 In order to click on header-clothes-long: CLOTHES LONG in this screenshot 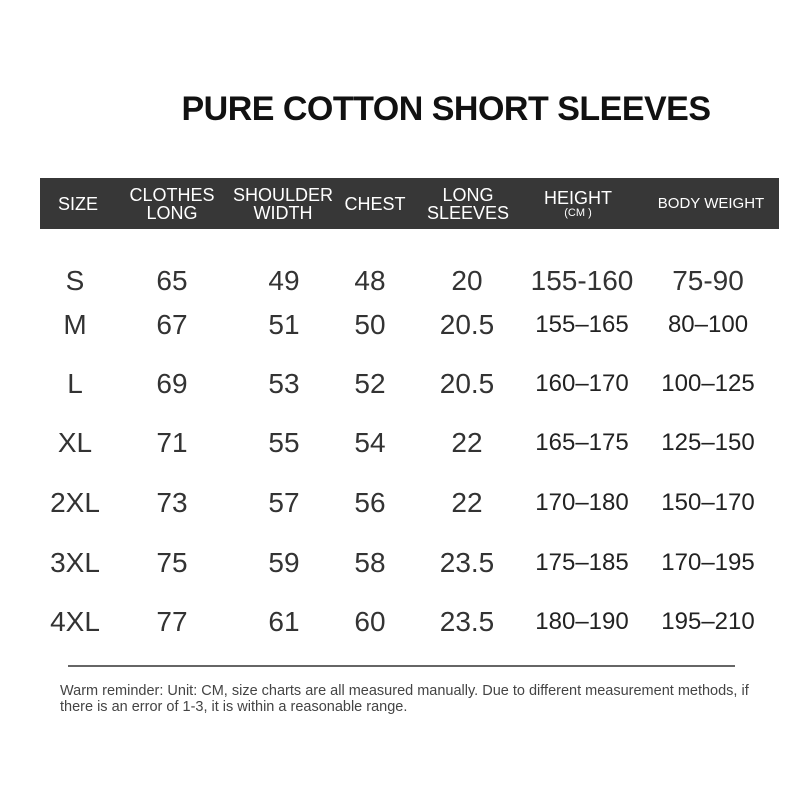, I will do `click(171, 203)`.